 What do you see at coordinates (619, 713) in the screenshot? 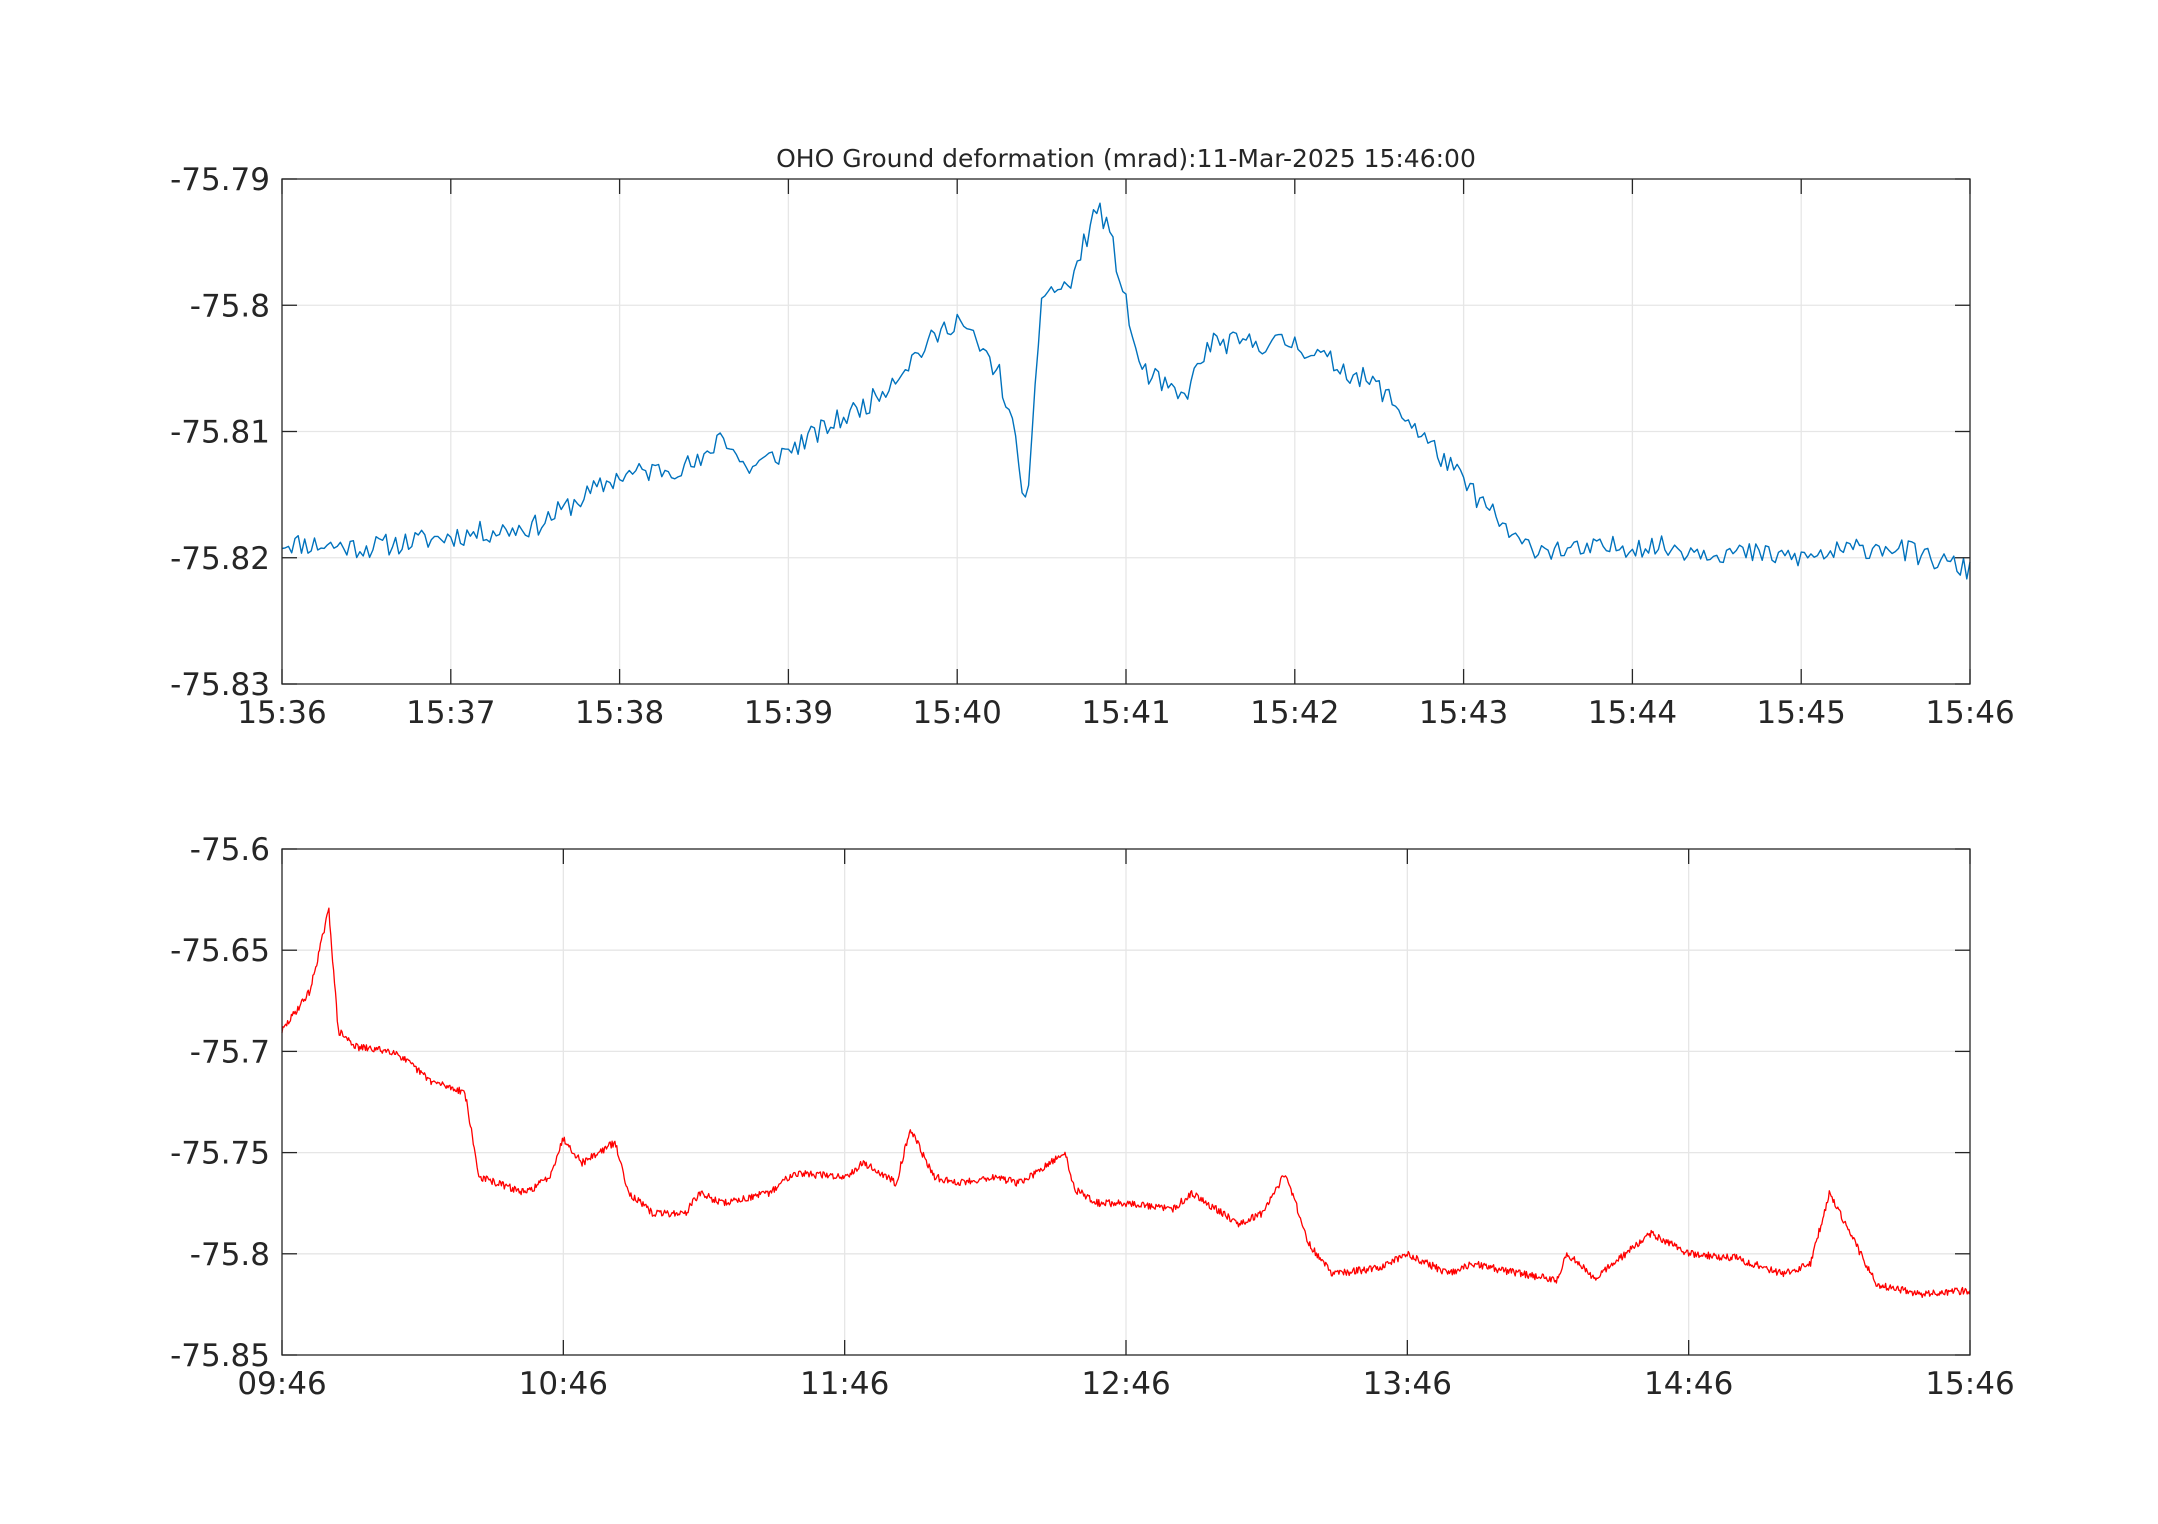
I see `x-tick-label: 15:38` at bounding box center [619, 713].